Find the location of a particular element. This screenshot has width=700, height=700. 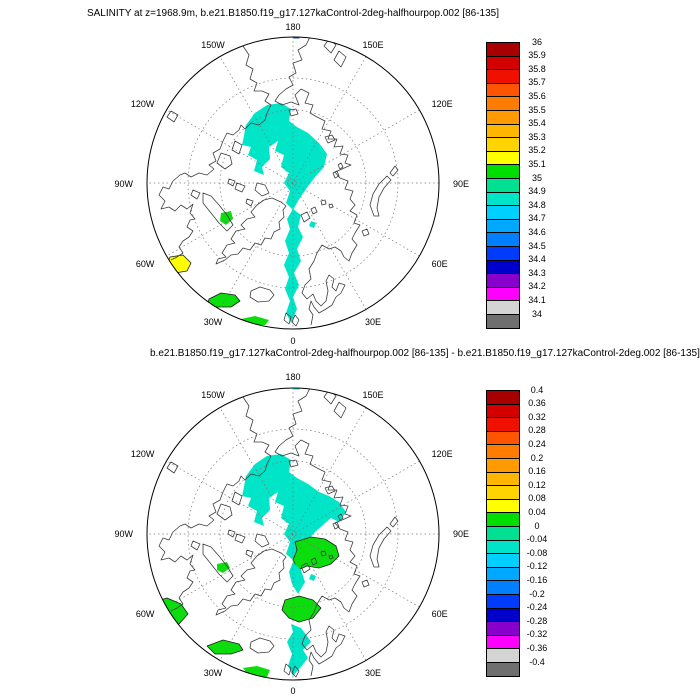

colorbar-tick-label: 35.5 is located at coordinates (537, 109).